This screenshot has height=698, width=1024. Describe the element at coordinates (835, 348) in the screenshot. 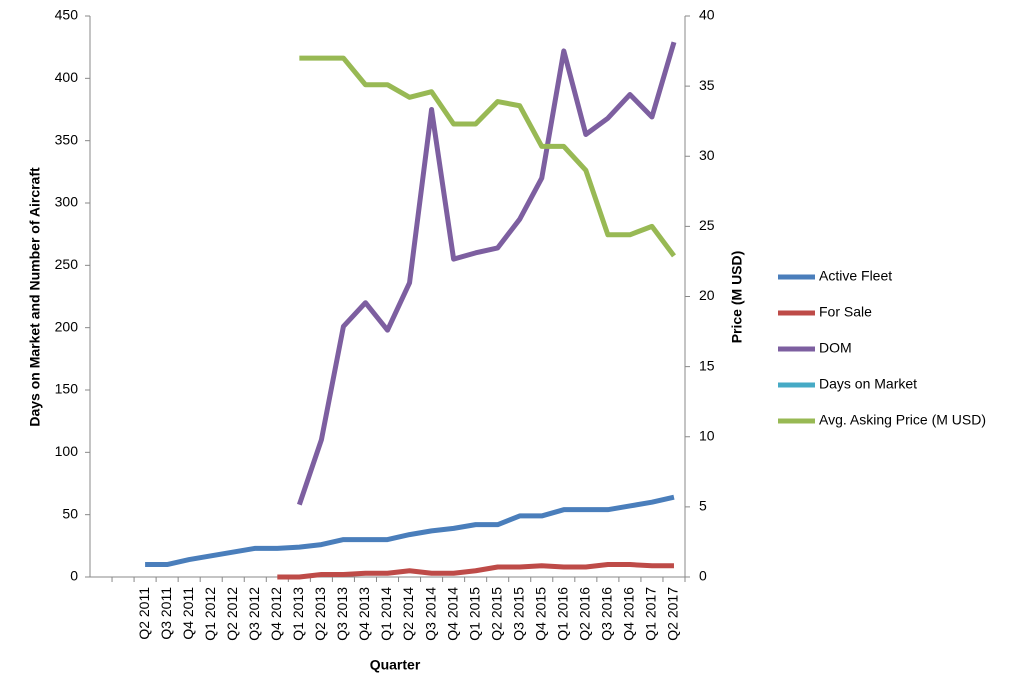

I see `legend-label: DOM` at that location.